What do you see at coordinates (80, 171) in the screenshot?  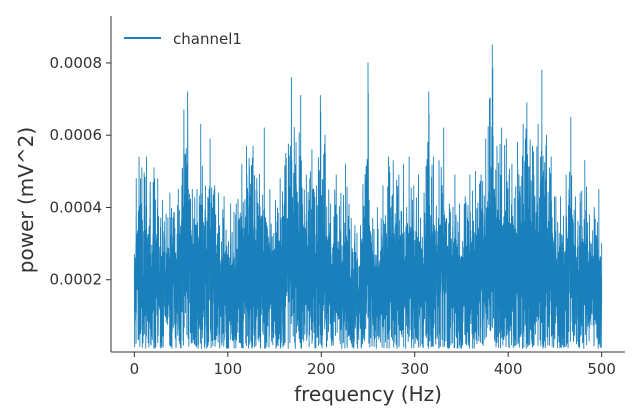 I see `y-axis-ticks: 0.0002 0.0004 0.0006 0.0008` at bounding box center [80, 171].